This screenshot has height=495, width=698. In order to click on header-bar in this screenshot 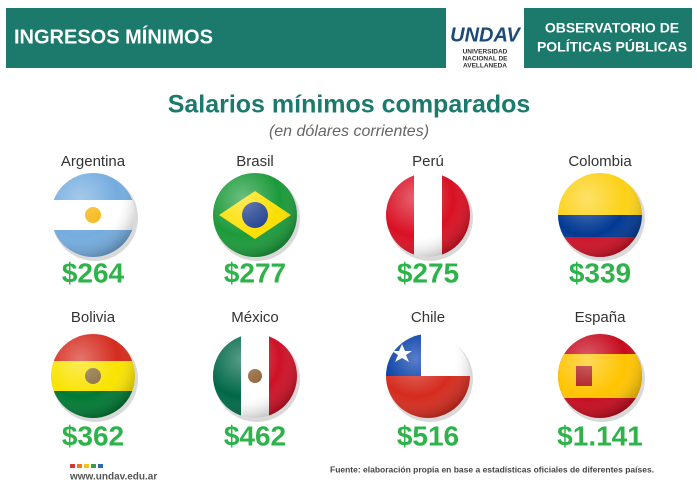, I will do `click(349, 38)`.